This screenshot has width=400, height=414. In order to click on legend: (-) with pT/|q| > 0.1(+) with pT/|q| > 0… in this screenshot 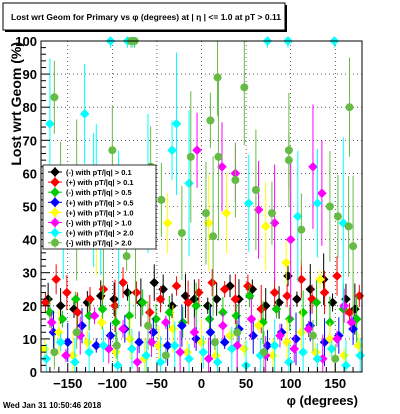, I will do `click(99, 207)`.